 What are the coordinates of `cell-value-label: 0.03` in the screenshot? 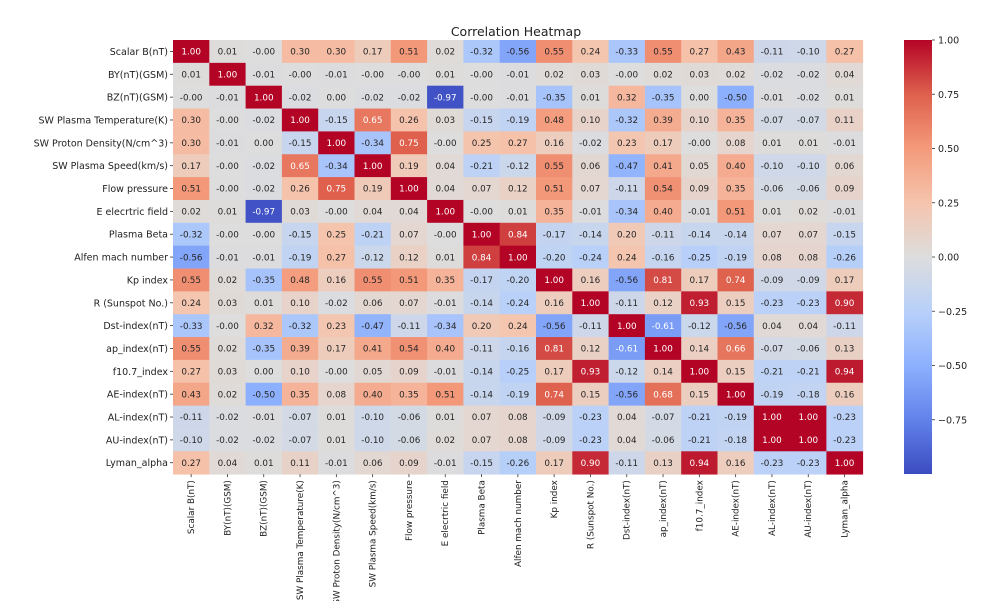 It's located at (591, 75).